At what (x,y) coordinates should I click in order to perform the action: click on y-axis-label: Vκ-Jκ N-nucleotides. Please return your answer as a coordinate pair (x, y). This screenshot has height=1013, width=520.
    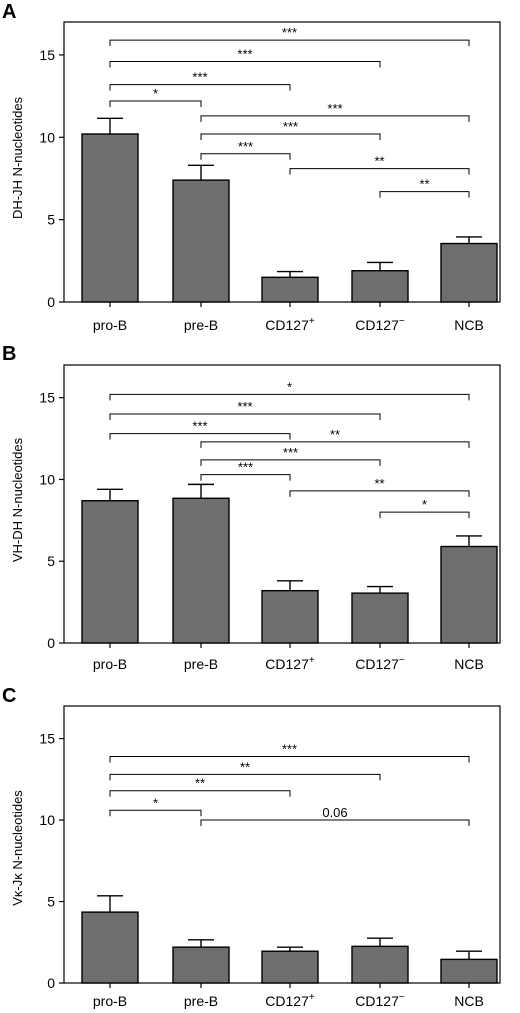
    Looking at the image, I should click on (17, 848).